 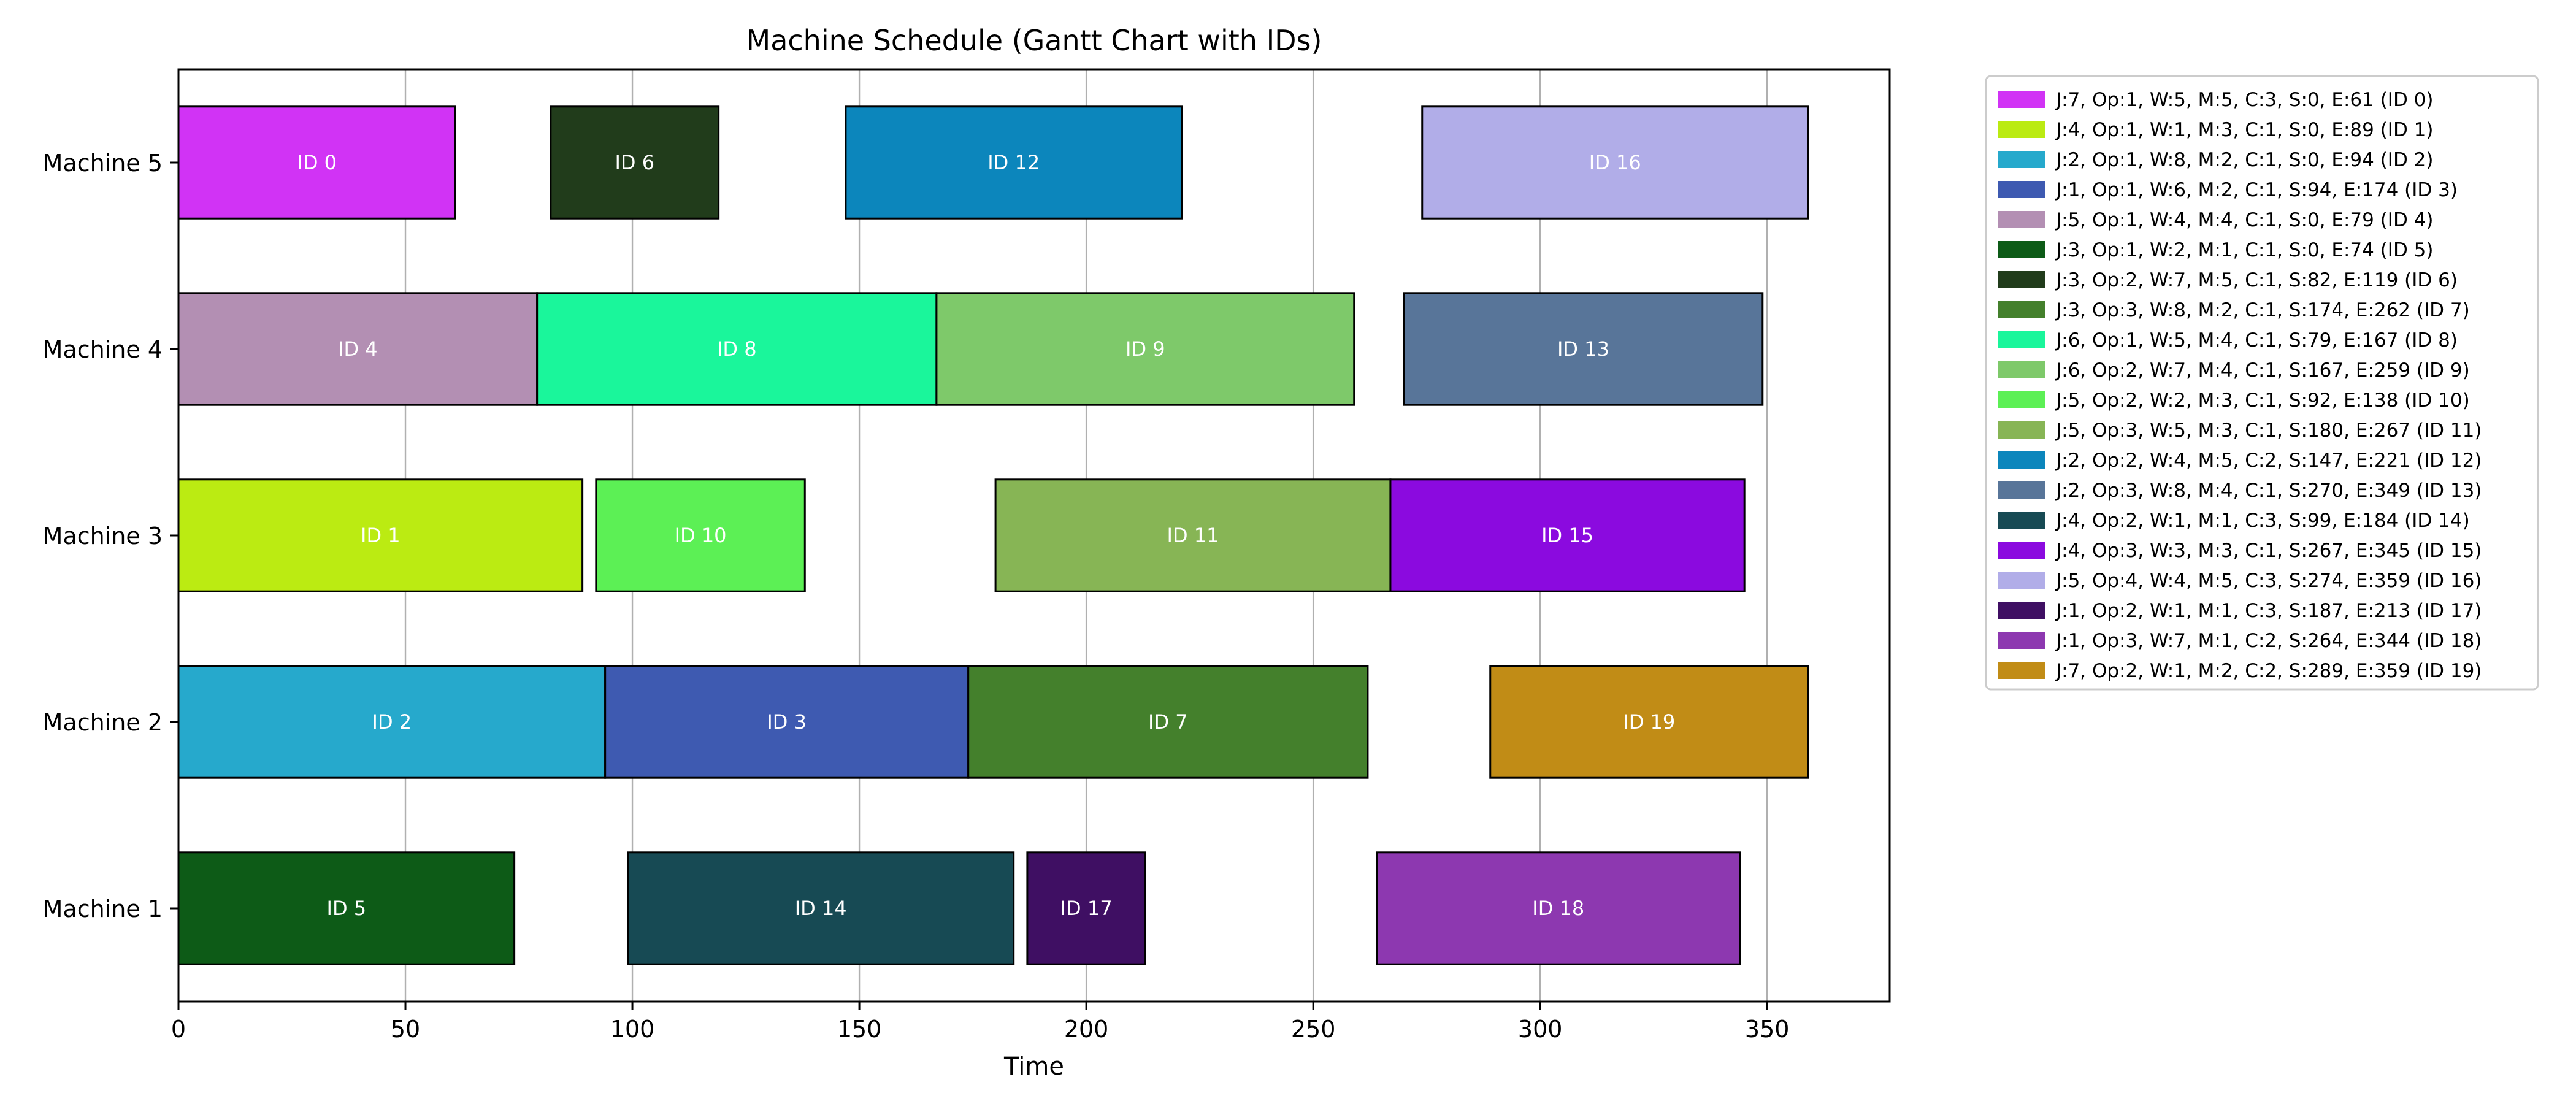 What do you see at coordinates (1313, 1029) in the screenshot?
I see `x-tick-label: 250` at bounding box center [1313, 1029].